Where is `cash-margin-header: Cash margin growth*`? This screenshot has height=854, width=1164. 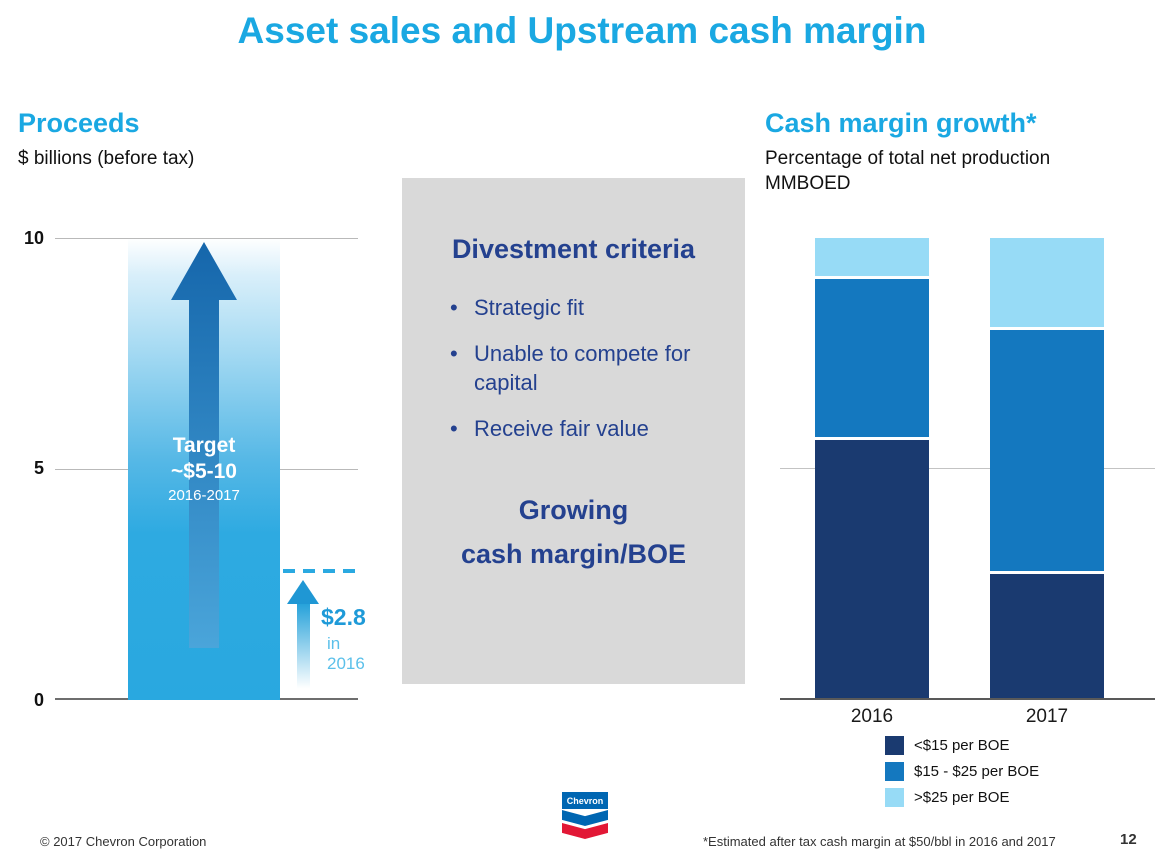
cash-margin-header: Cash margin growth* is located at coordinates (901, 123).